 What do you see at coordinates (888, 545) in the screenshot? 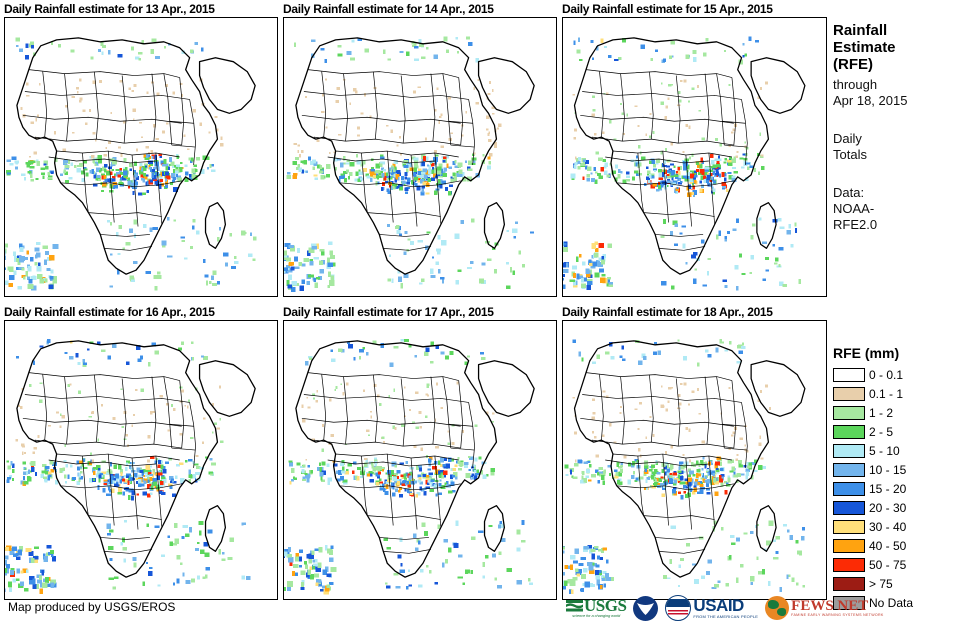
I see `legend-label: 40 - 50` at bounding box center [888, 545].